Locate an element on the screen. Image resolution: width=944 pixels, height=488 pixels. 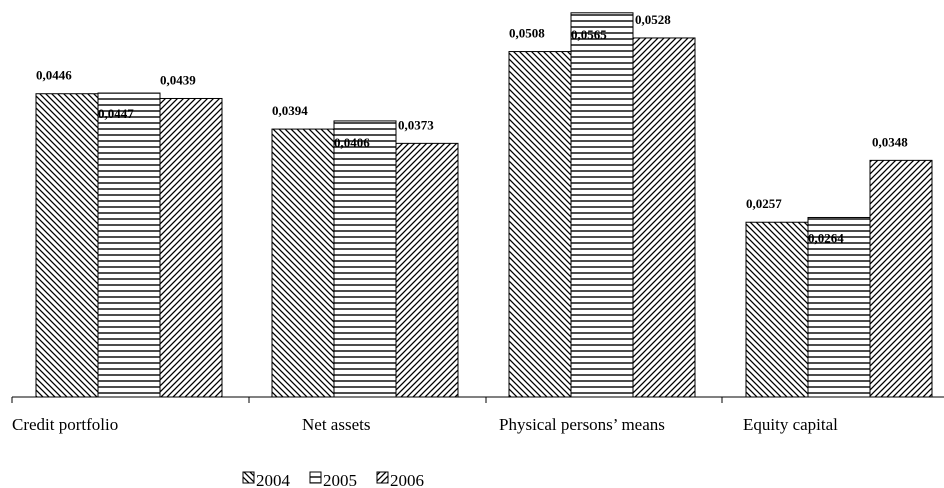
x-axis is located at coordinates (477, 399).